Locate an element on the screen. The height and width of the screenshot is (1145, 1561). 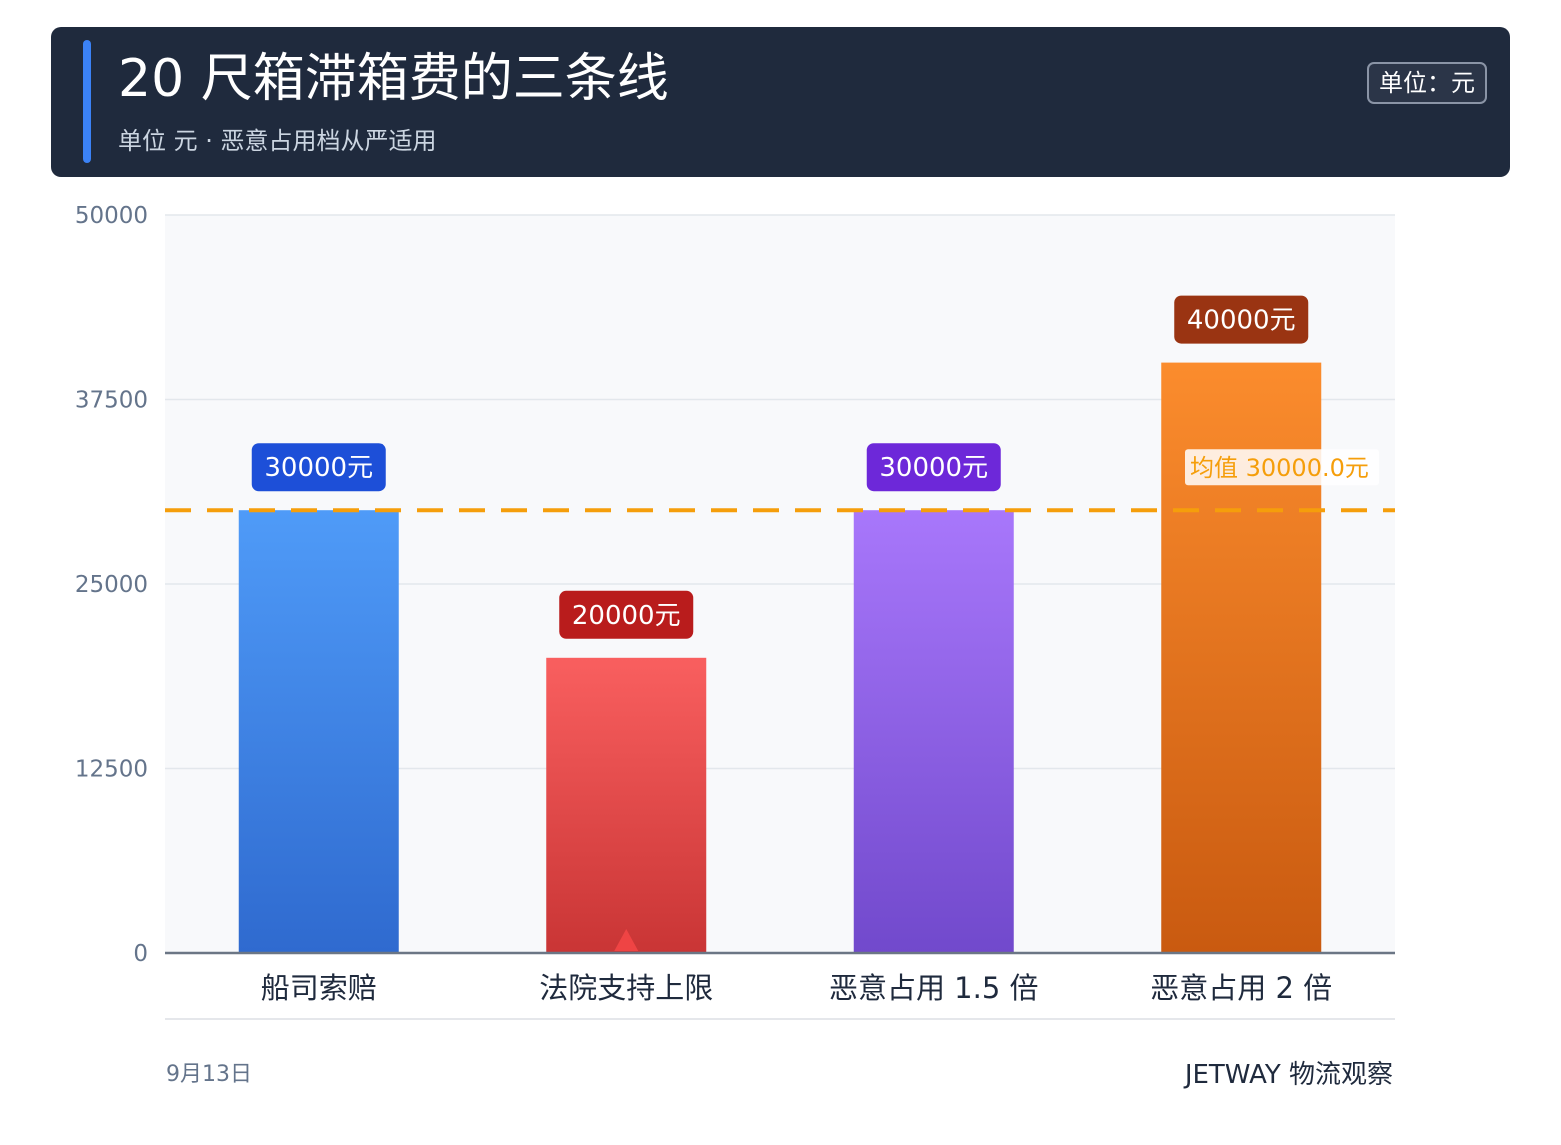
x-tick-label: 船司索赔 is located at coordinates (319, 988).